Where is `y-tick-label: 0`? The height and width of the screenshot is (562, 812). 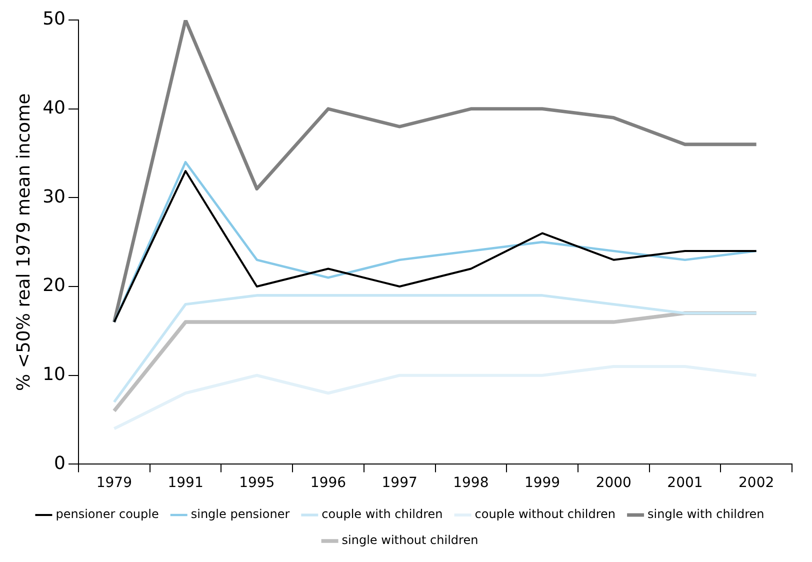
y-tick-label: 0 is located at coordinates (60, 463).